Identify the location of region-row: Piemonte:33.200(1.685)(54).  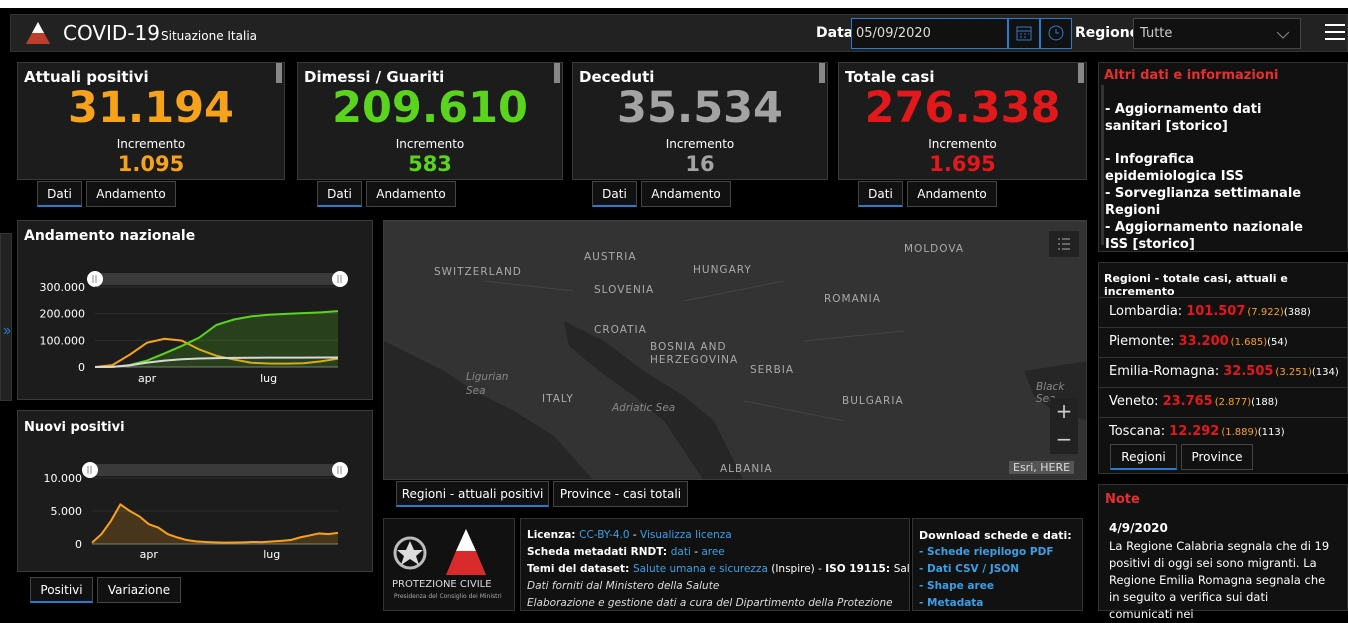
(1223, 342).